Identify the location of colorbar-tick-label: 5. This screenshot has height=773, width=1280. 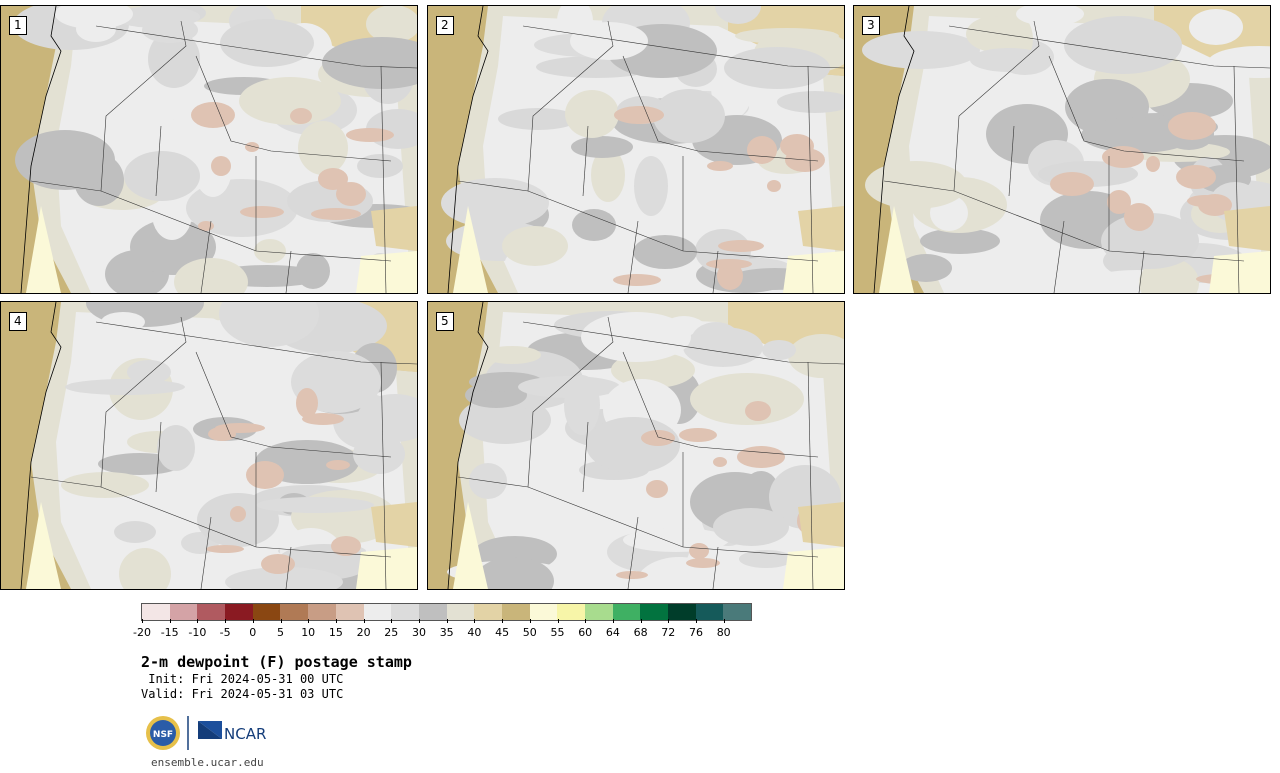
(280, 632).